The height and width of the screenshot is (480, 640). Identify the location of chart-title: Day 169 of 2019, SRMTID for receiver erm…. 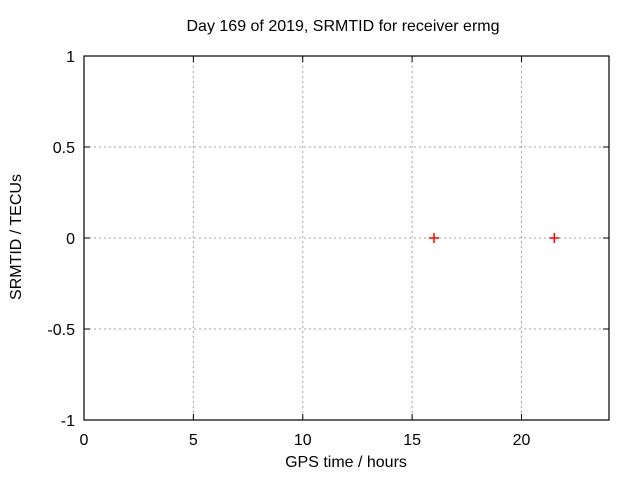
(343, 26).